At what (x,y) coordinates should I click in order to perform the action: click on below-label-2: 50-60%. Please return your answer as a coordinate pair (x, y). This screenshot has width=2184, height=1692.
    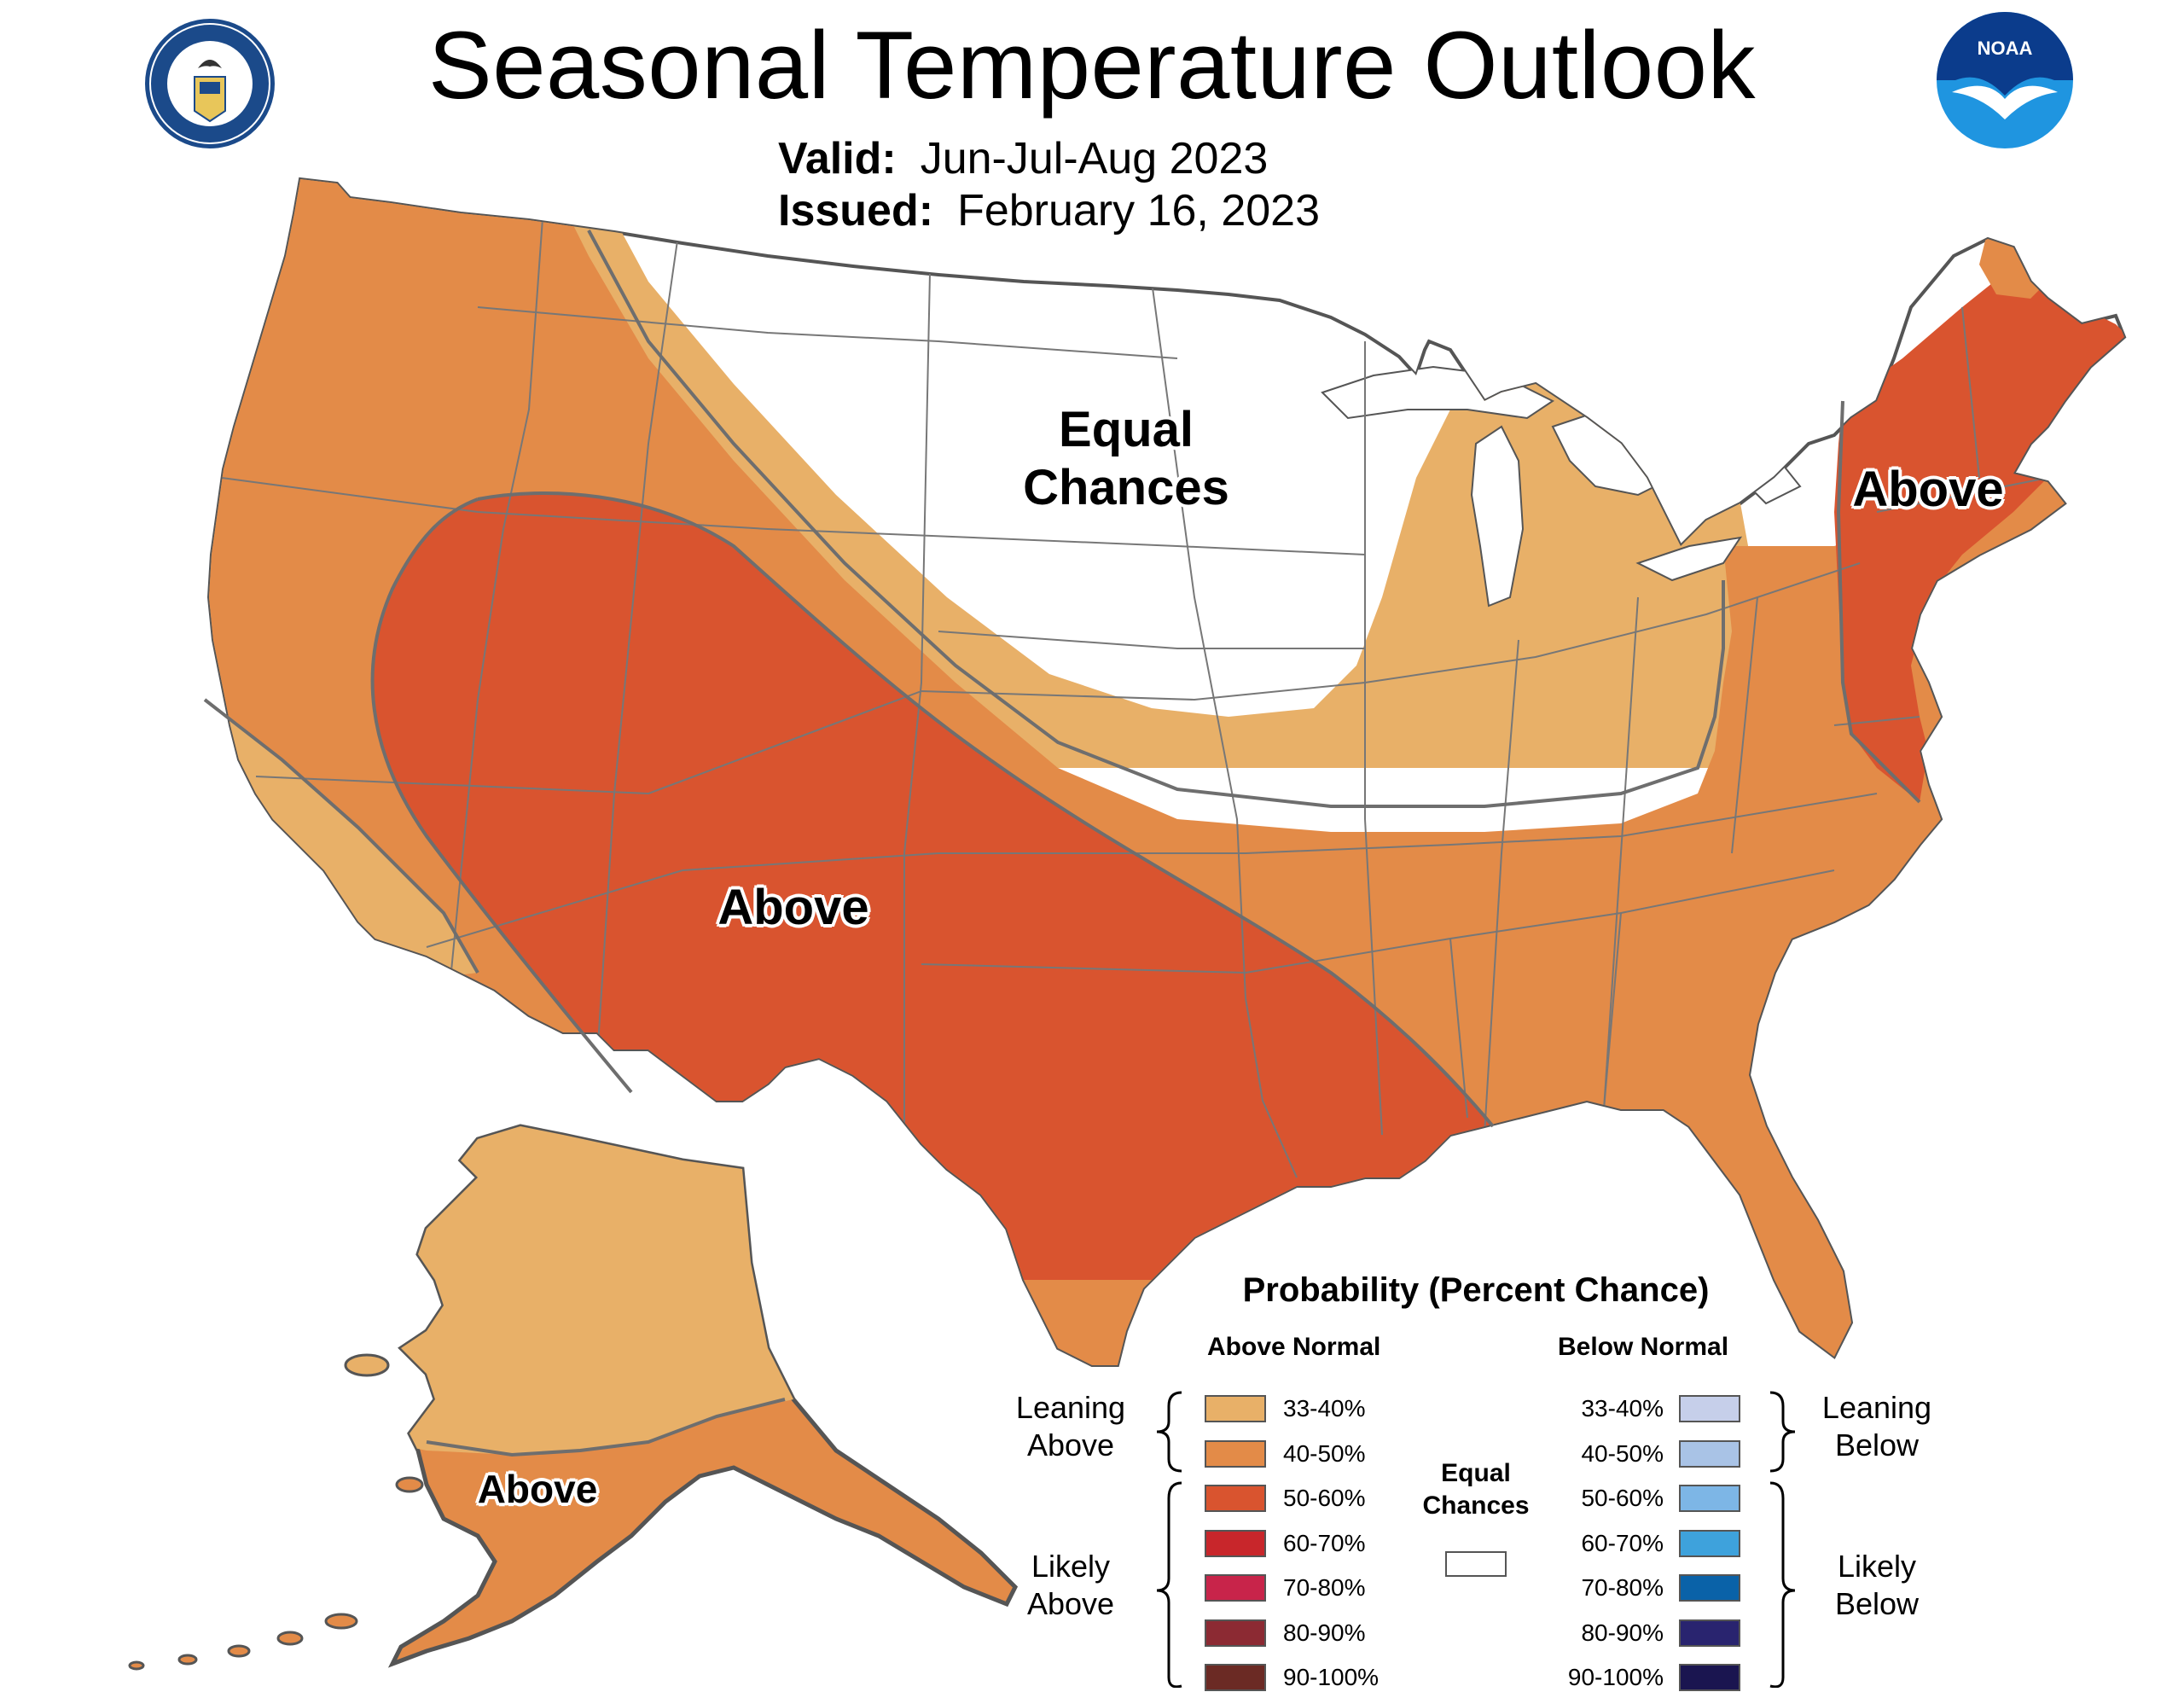
    Looking at the image, I should click on (1623, 1498).